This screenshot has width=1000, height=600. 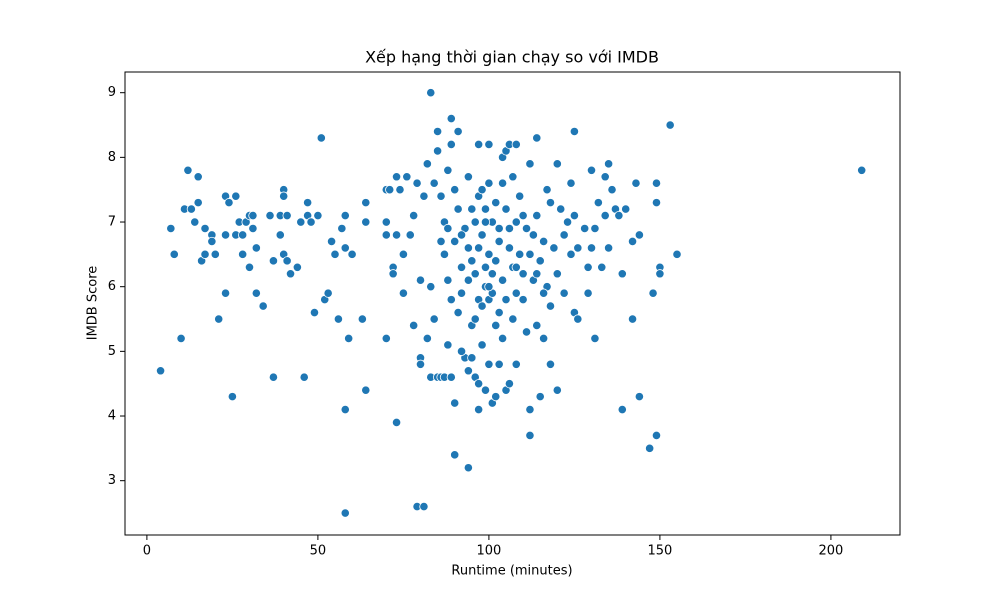 What do you see at coordinates (511, 571) in the screenshot?
I see `x-axis-label: Runtime (minutes)` at bounding box center [511, 571].